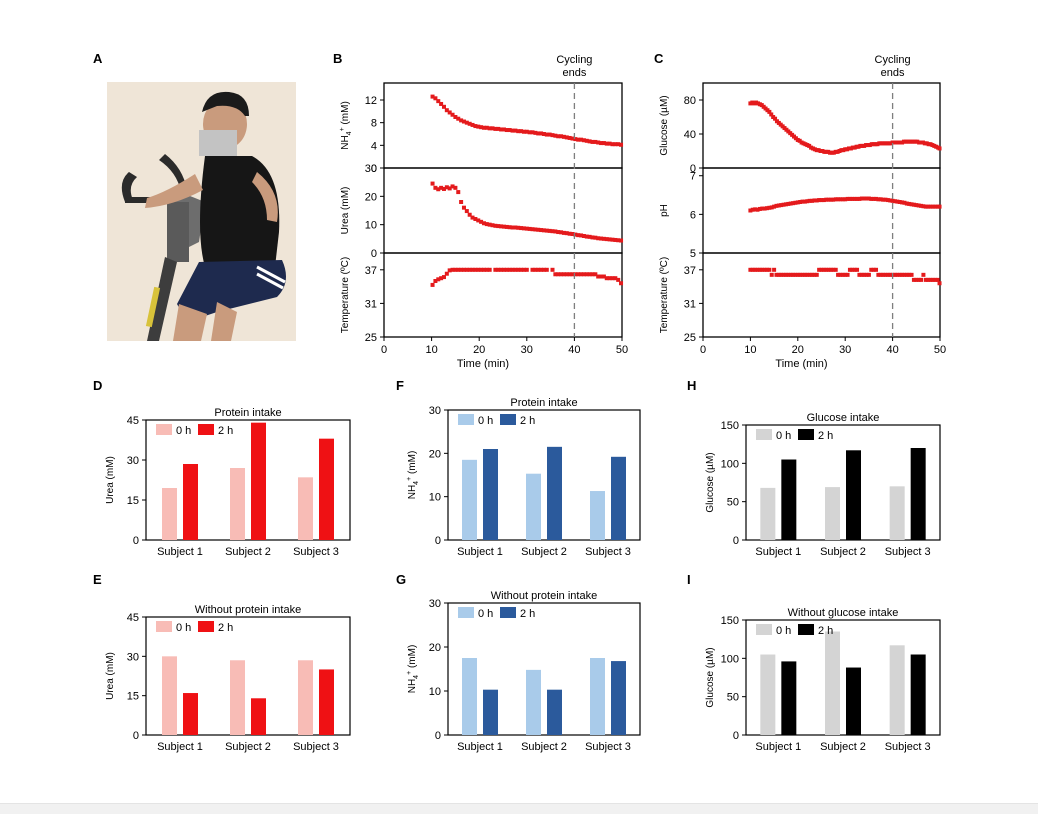 This screenshot has height=814, width=1038. Describe the element at coordinates (345, 295) in the screenshot. I see `y-axis-label: Temperature (ºC)` at that location.